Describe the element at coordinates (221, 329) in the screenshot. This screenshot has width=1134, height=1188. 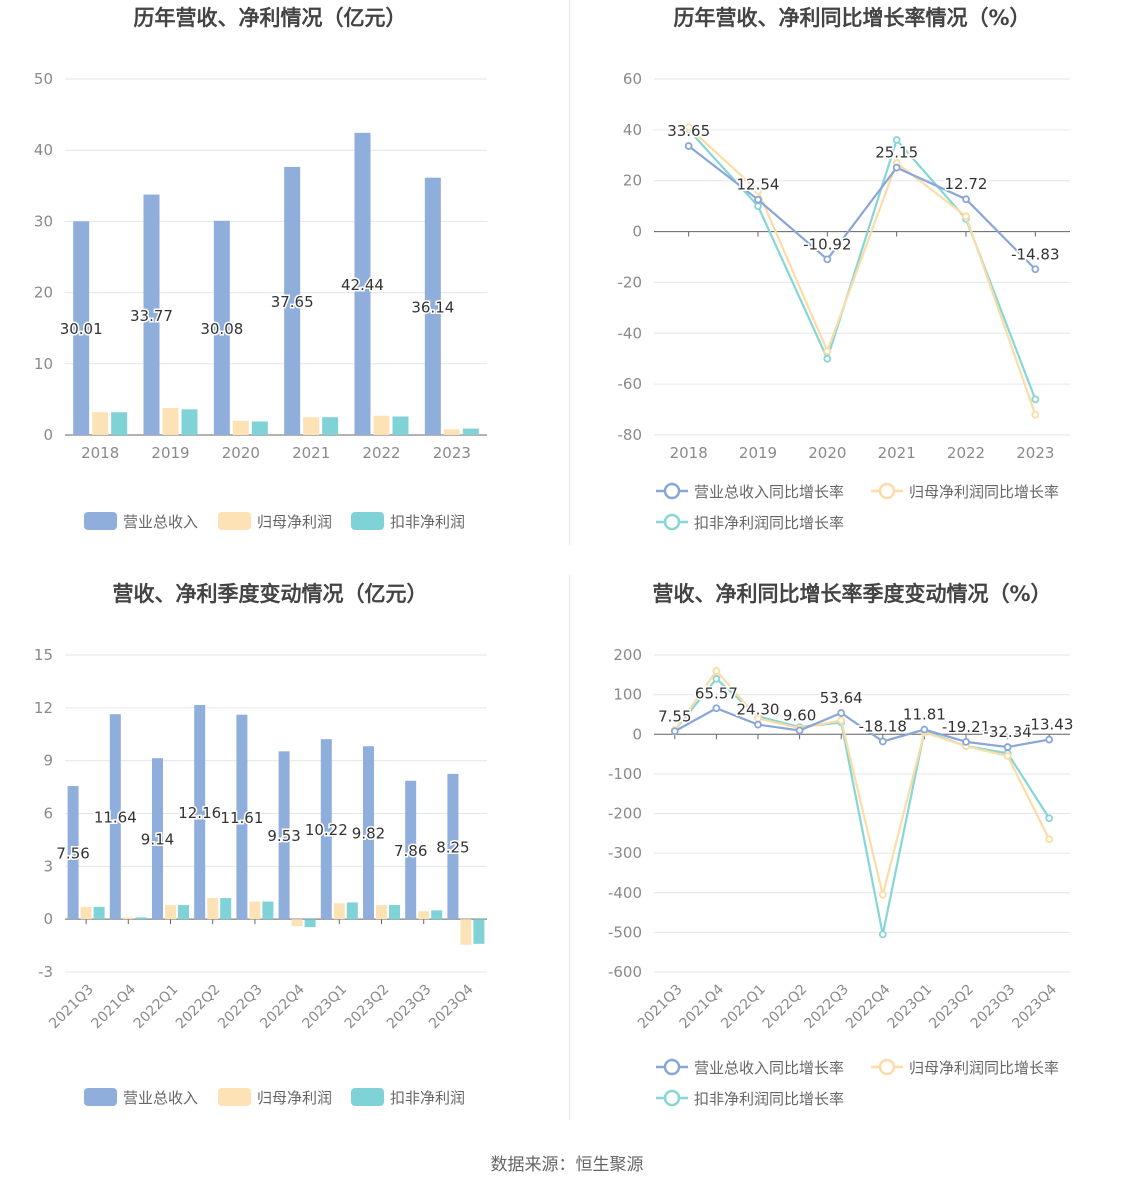
I see `data-label: 30.08` at that location.